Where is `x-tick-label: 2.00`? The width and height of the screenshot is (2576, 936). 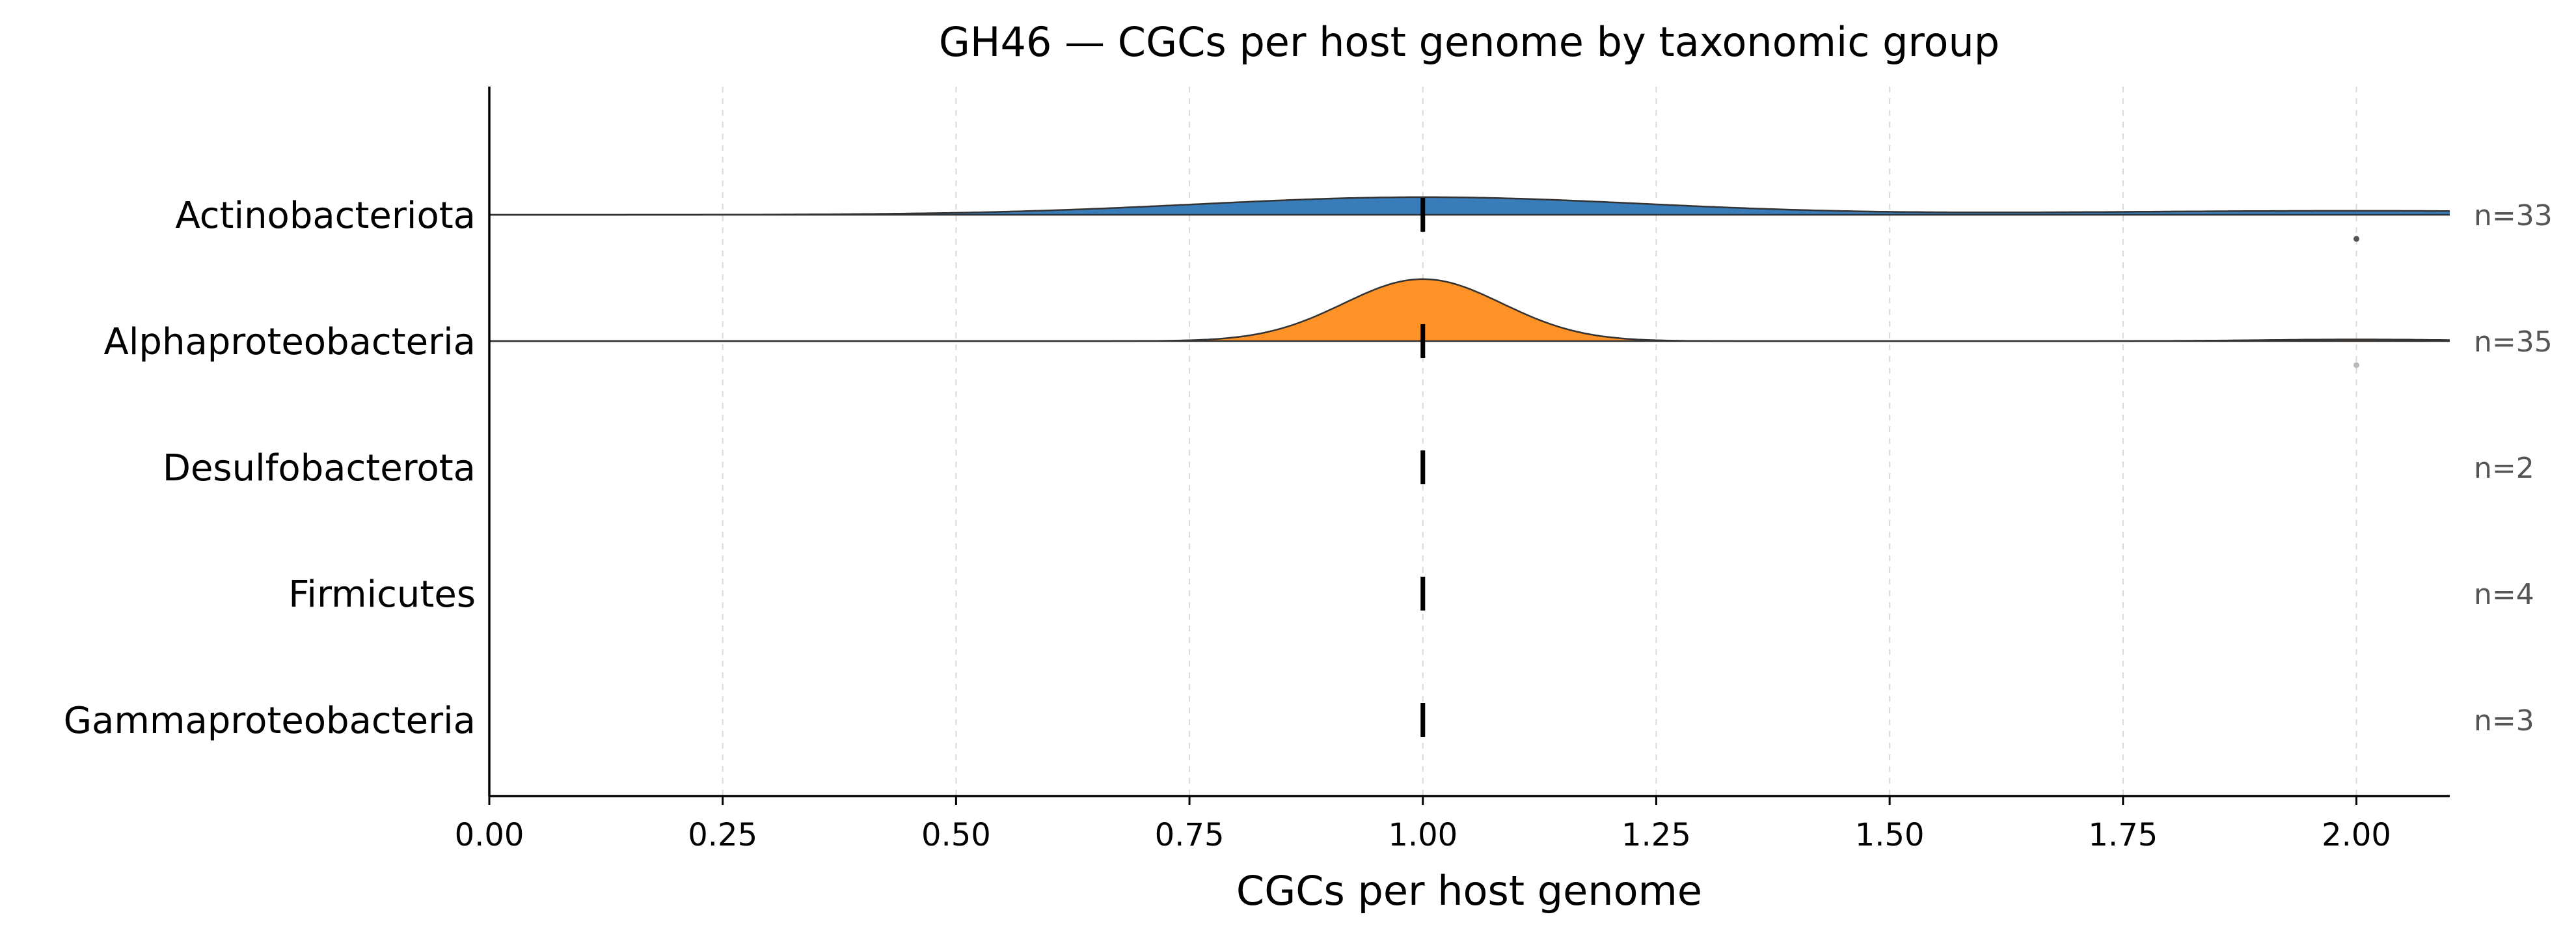 x-tick-label: 2.00 is located at coordinates (2357, 835).